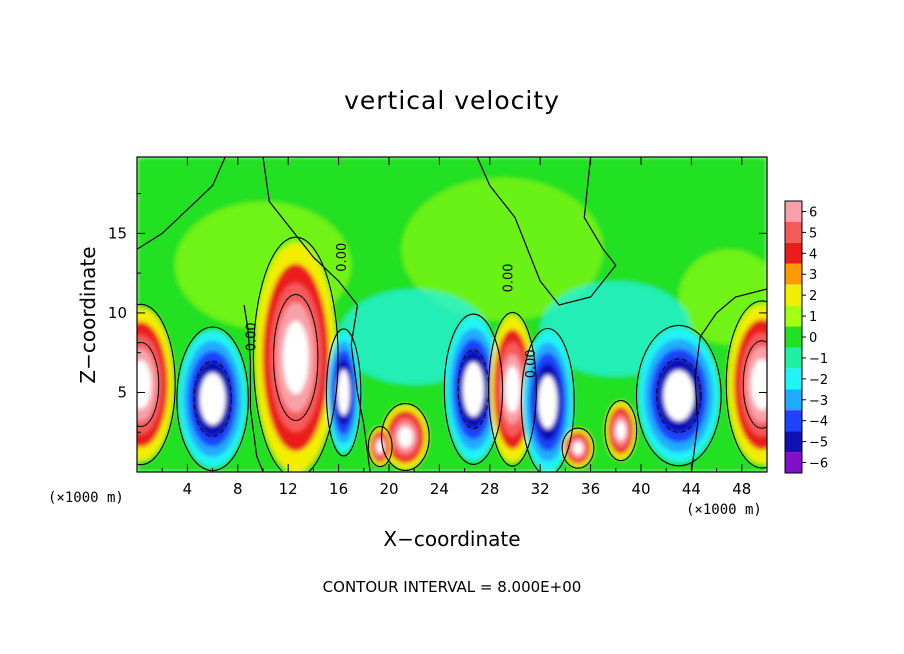  What do you see at coordinates (813, 317) in the screenshot?
I see `colorbar-label: 1` at bounding box center [813, 317].